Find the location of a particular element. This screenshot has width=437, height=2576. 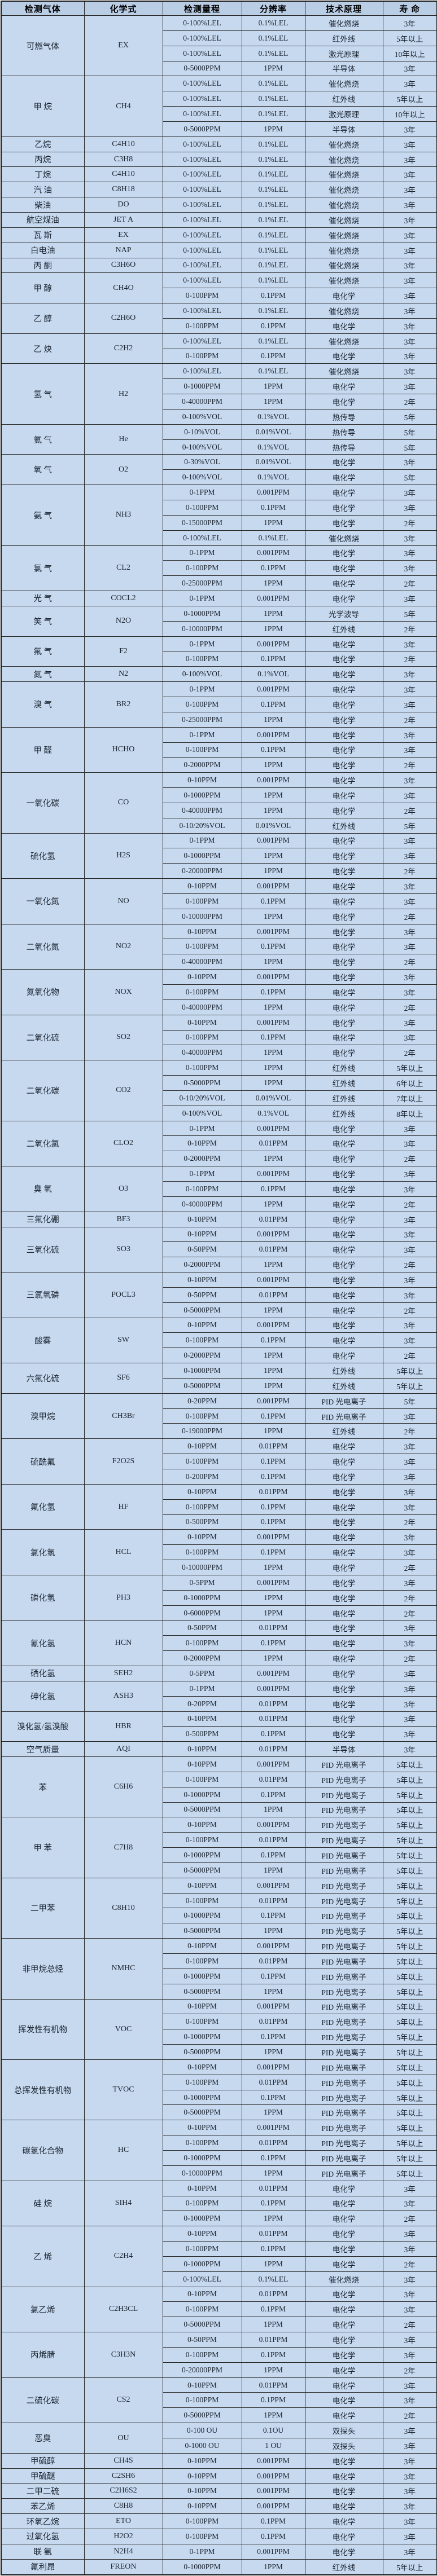

table-row: 0-100PPM 0.01PPM PID 光电离子 5年以上 is located at coordinates (219, 2022).